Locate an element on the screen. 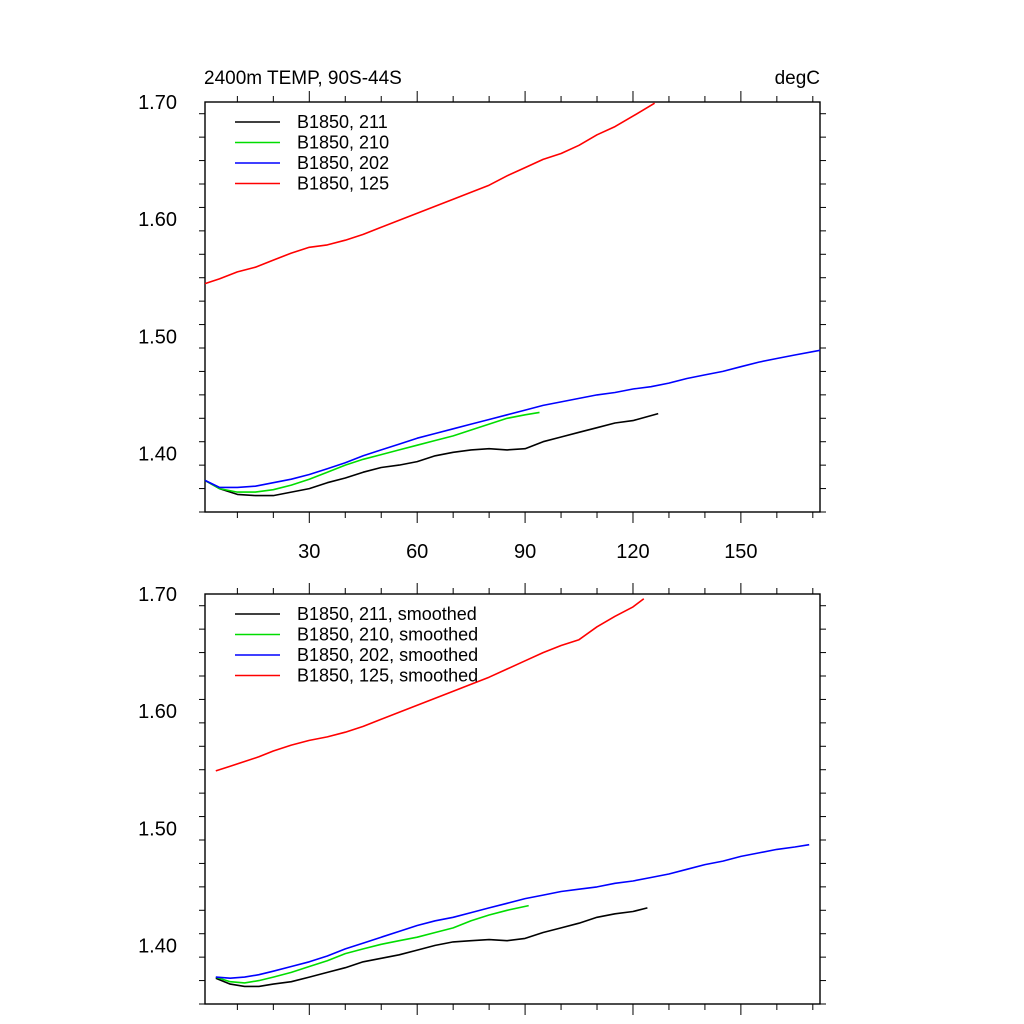 This screenshot has width=1024, height=1024. figure-units: degC is located at coordinates (797, 78).